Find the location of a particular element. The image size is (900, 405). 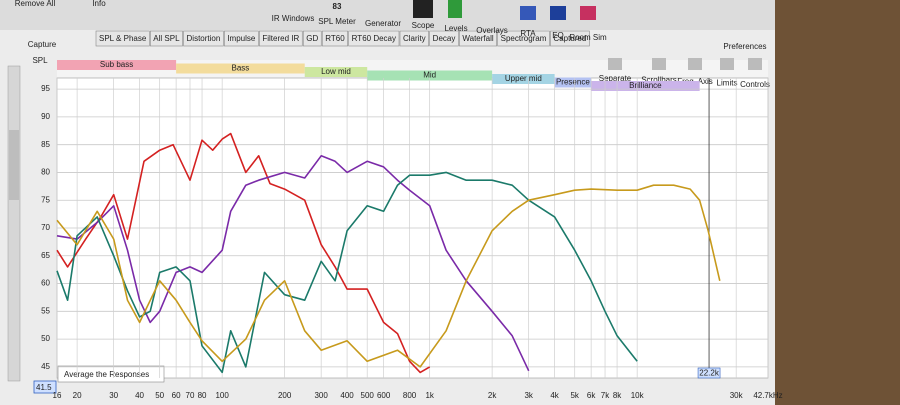

x-tick-label: 30 is located at coordinates (113, 395).